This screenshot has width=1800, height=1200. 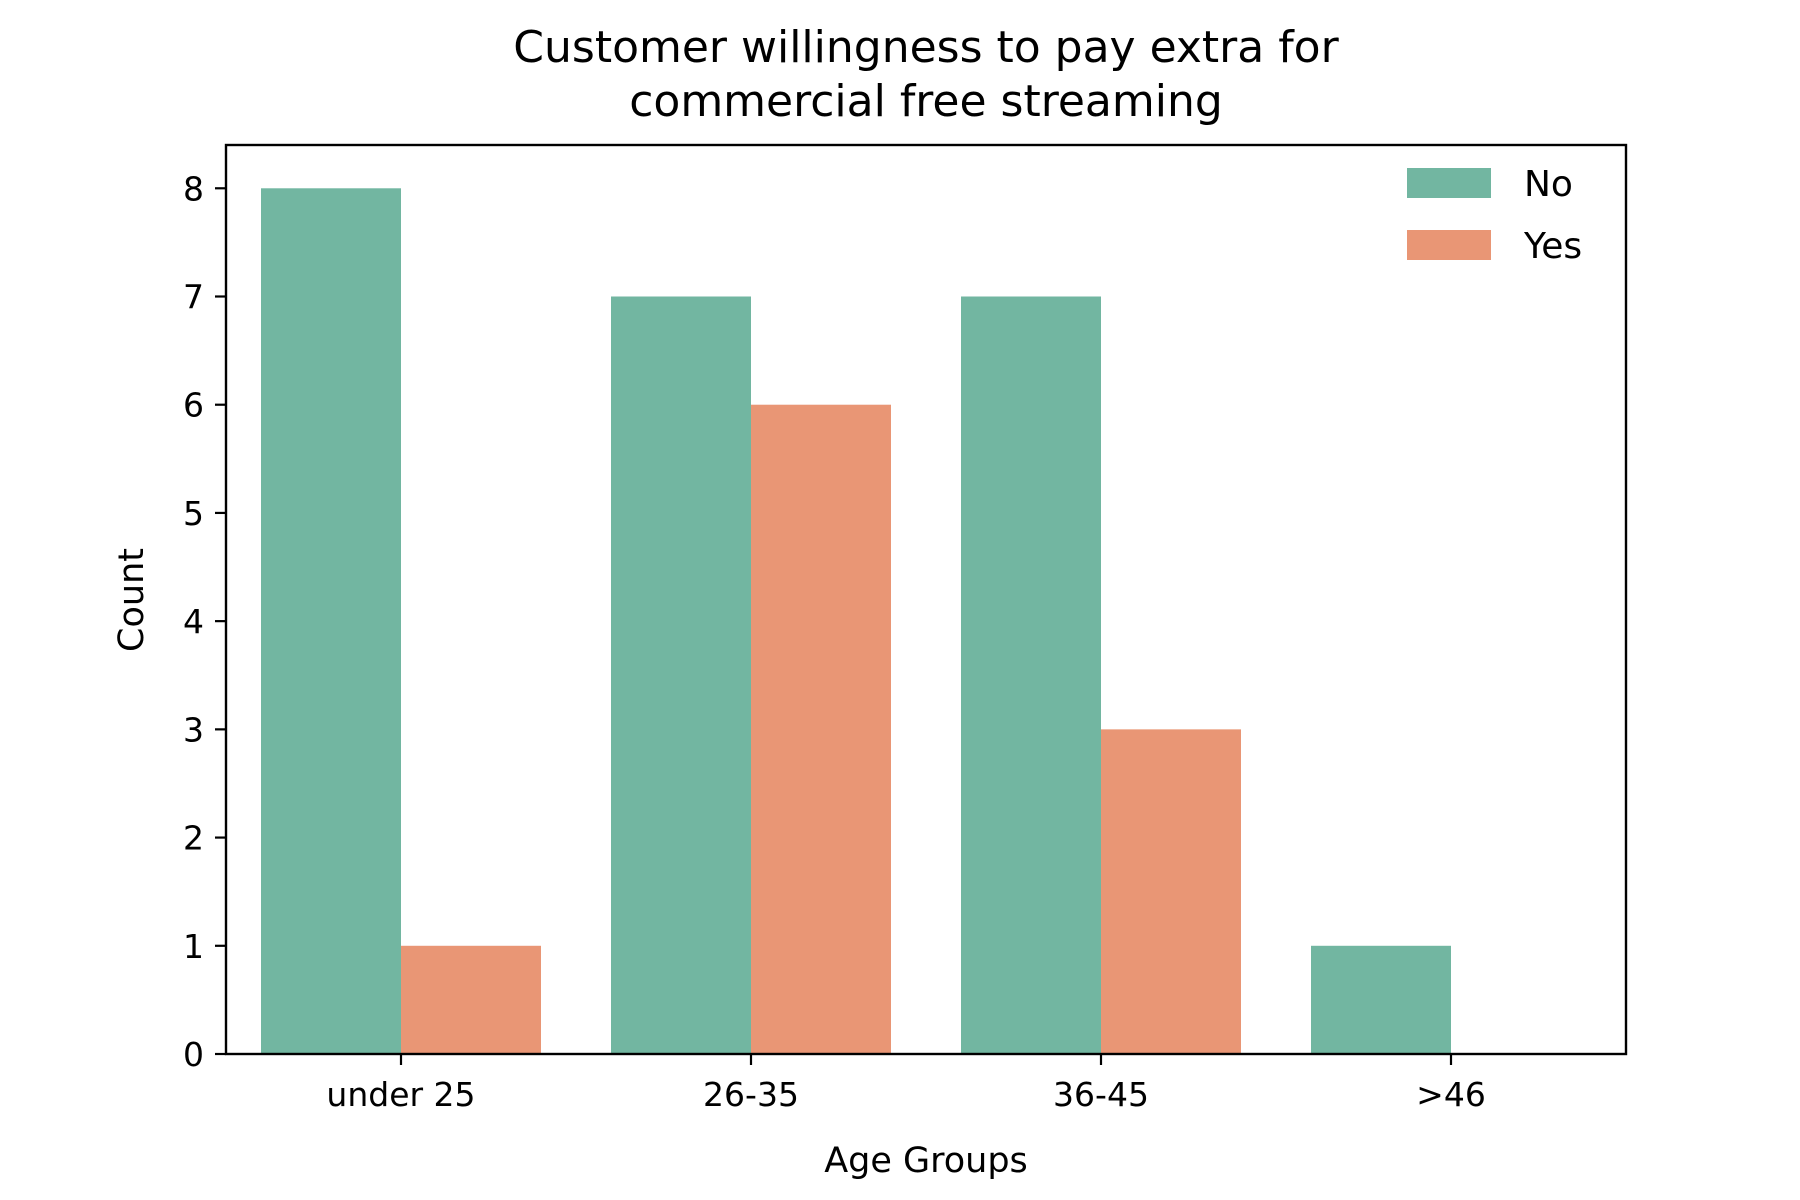 I want to click on y-axis-ticks: 0 1 2 3 4 5 6 7 8, so click(x=204, y=621).